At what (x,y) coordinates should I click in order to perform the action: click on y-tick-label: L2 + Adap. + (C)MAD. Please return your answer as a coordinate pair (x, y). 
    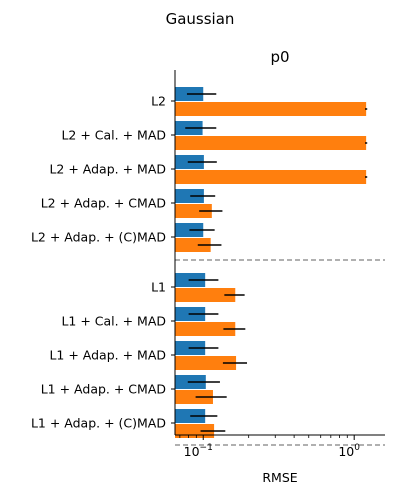
    Looking at the image, I should click on (98, 237).